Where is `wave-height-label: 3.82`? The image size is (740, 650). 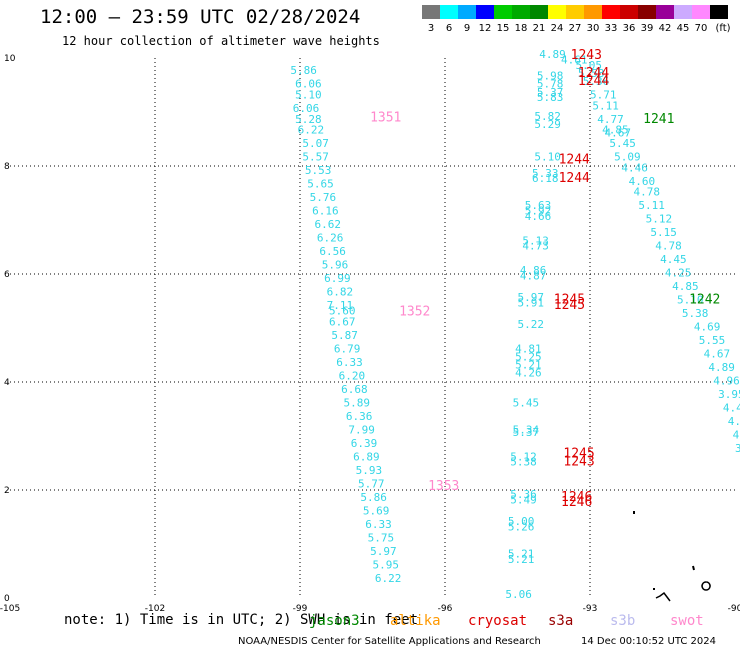 wave-height-label: 3.82 is located at coordinates (737, 448).